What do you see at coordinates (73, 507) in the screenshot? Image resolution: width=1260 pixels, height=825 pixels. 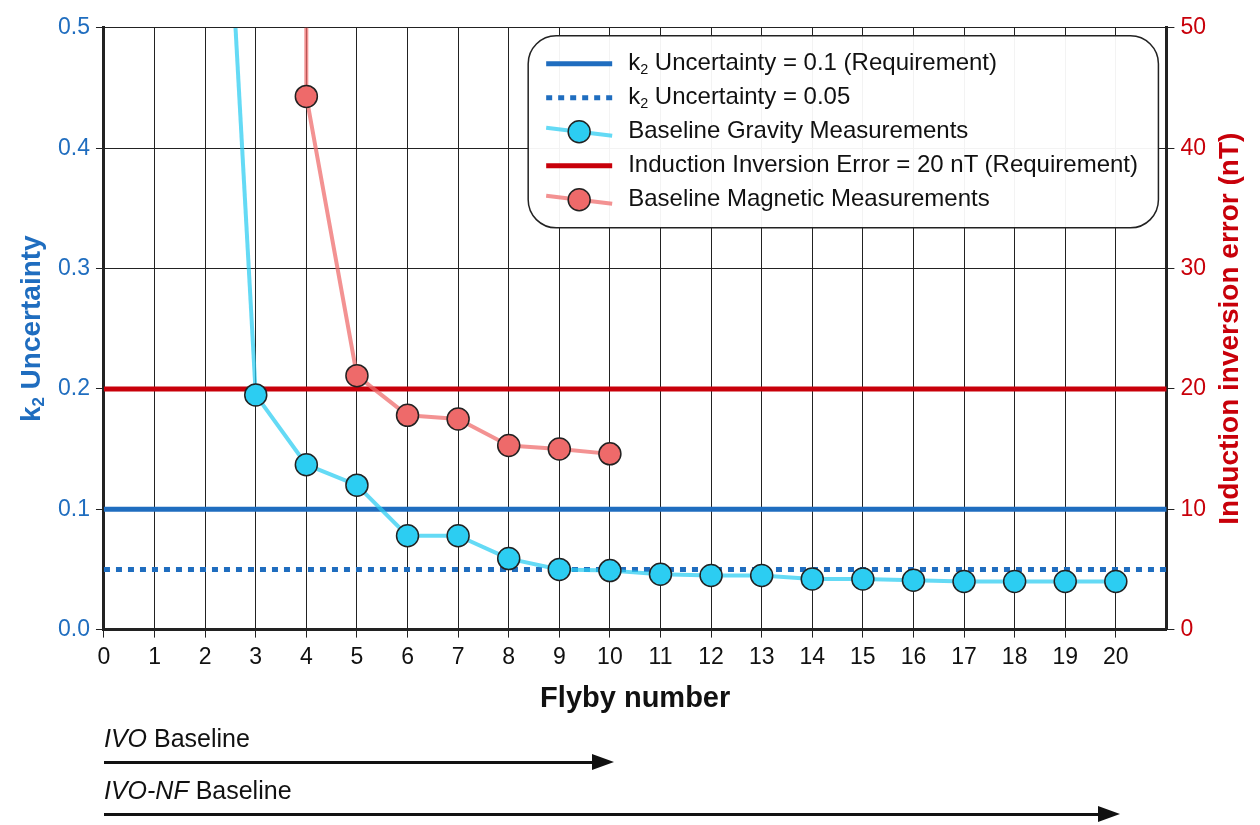 I see `y-tick-label: 0.1` at bounding box center [73, 507].